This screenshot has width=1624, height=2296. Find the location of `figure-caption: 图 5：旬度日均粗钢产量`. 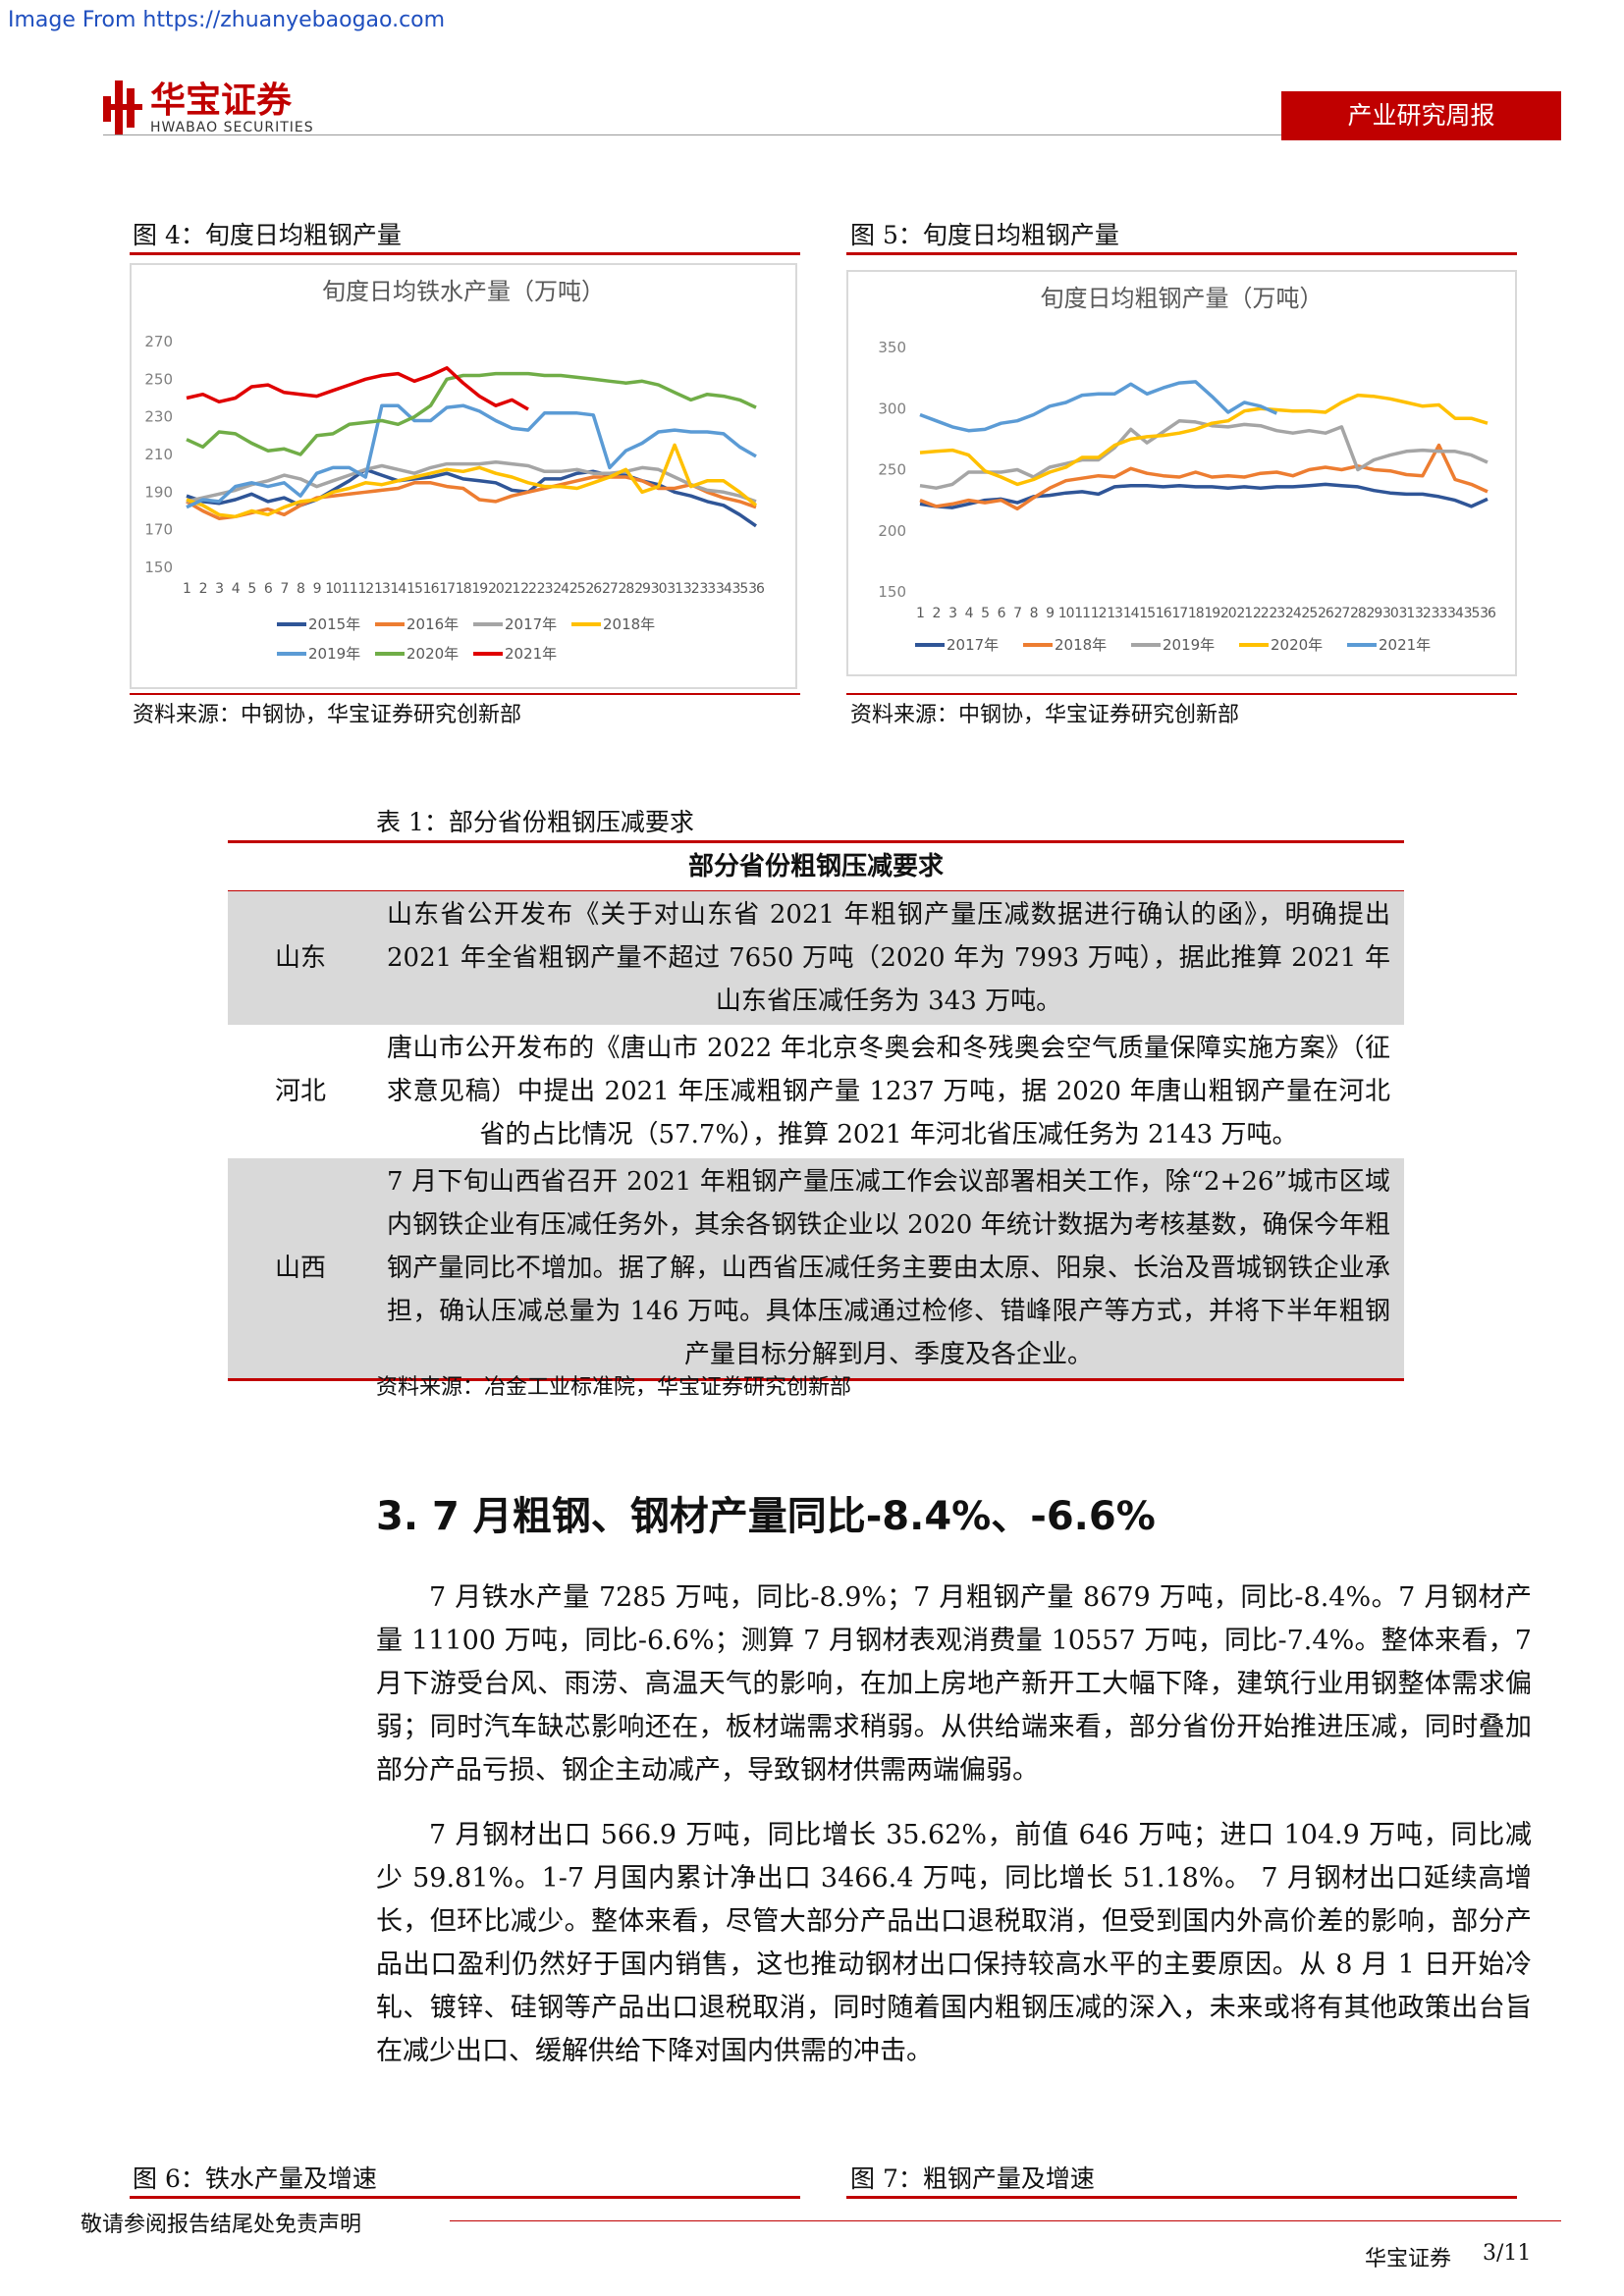

figure-caption: 图 5：旬度日均粗钢产量 is located at coordinates (984, 235).